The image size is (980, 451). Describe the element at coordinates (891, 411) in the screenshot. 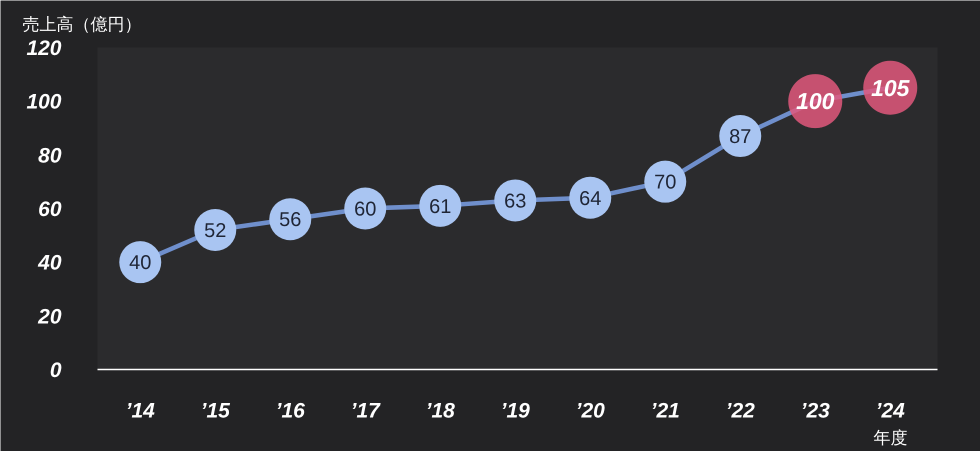

I see `x-tick-label: ’24` at that location.